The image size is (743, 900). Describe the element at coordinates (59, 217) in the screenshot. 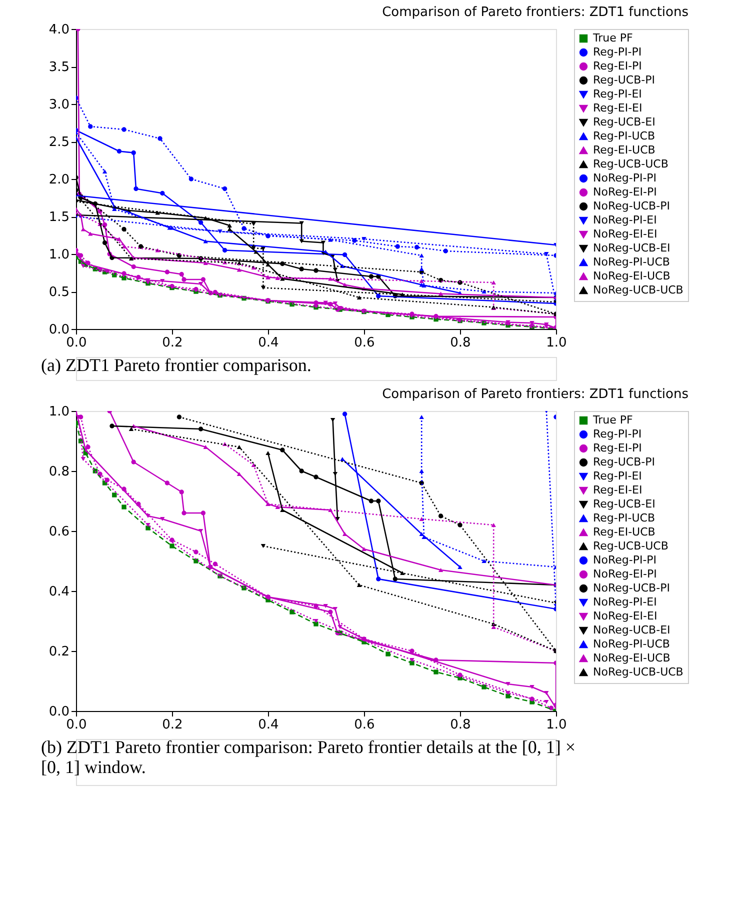

I see `y-tick-label: 1.5` at that location.